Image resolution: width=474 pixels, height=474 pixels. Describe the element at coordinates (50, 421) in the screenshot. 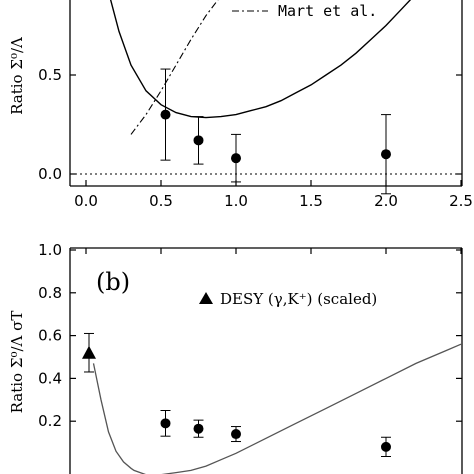

I see `bottom-y-tick-label: 0.2` at that location.